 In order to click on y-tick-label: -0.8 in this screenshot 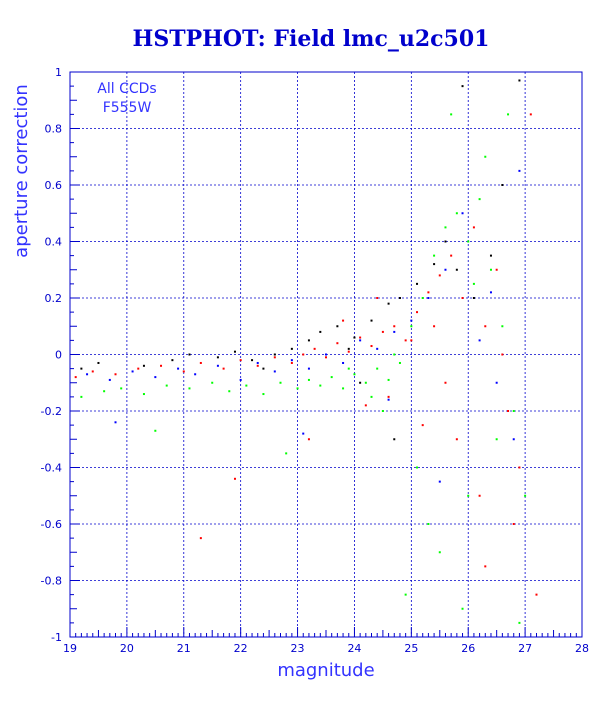, I will do `click(51, 581)`.